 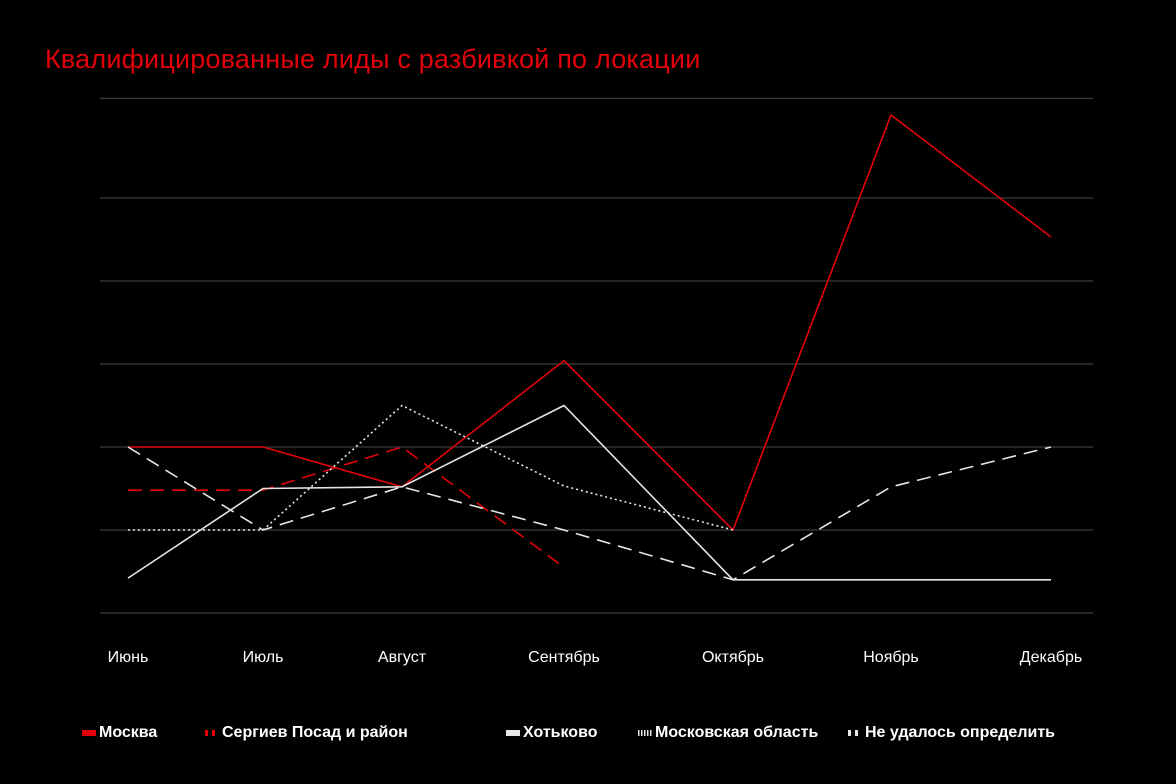 I want to click on legend-item: Не удалось определить, so click(x=951, y=733).